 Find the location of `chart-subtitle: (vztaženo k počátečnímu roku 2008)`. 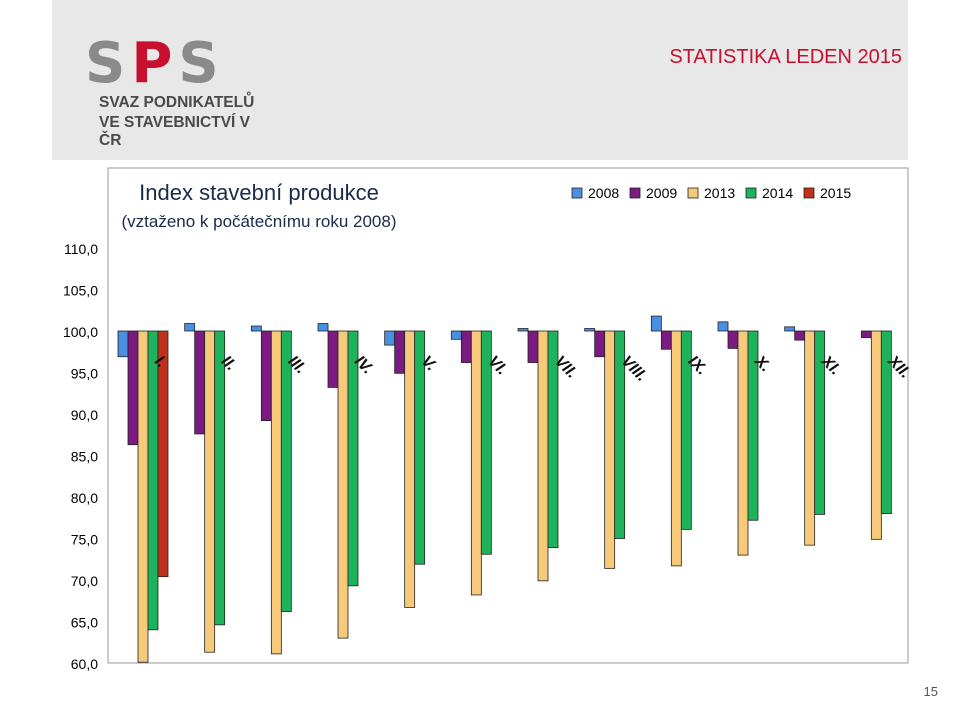

chart-subtitle: (vztaženo k počátečnímu roku 2008) is located at coordinates (259, 221).